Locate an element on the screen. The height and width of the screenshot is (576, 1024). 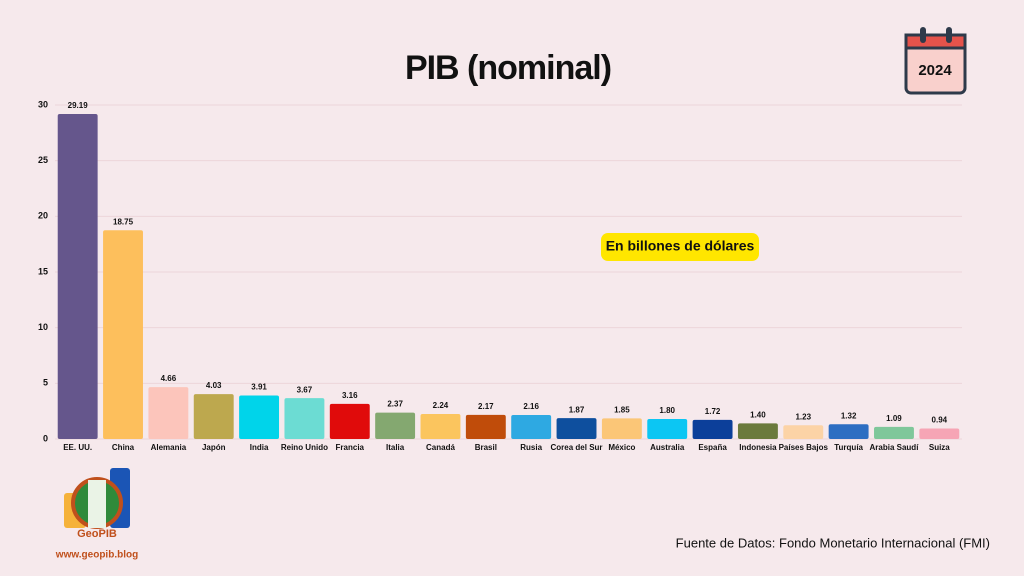
x-tick-label: Suiza is located at coordinates (939, 447).